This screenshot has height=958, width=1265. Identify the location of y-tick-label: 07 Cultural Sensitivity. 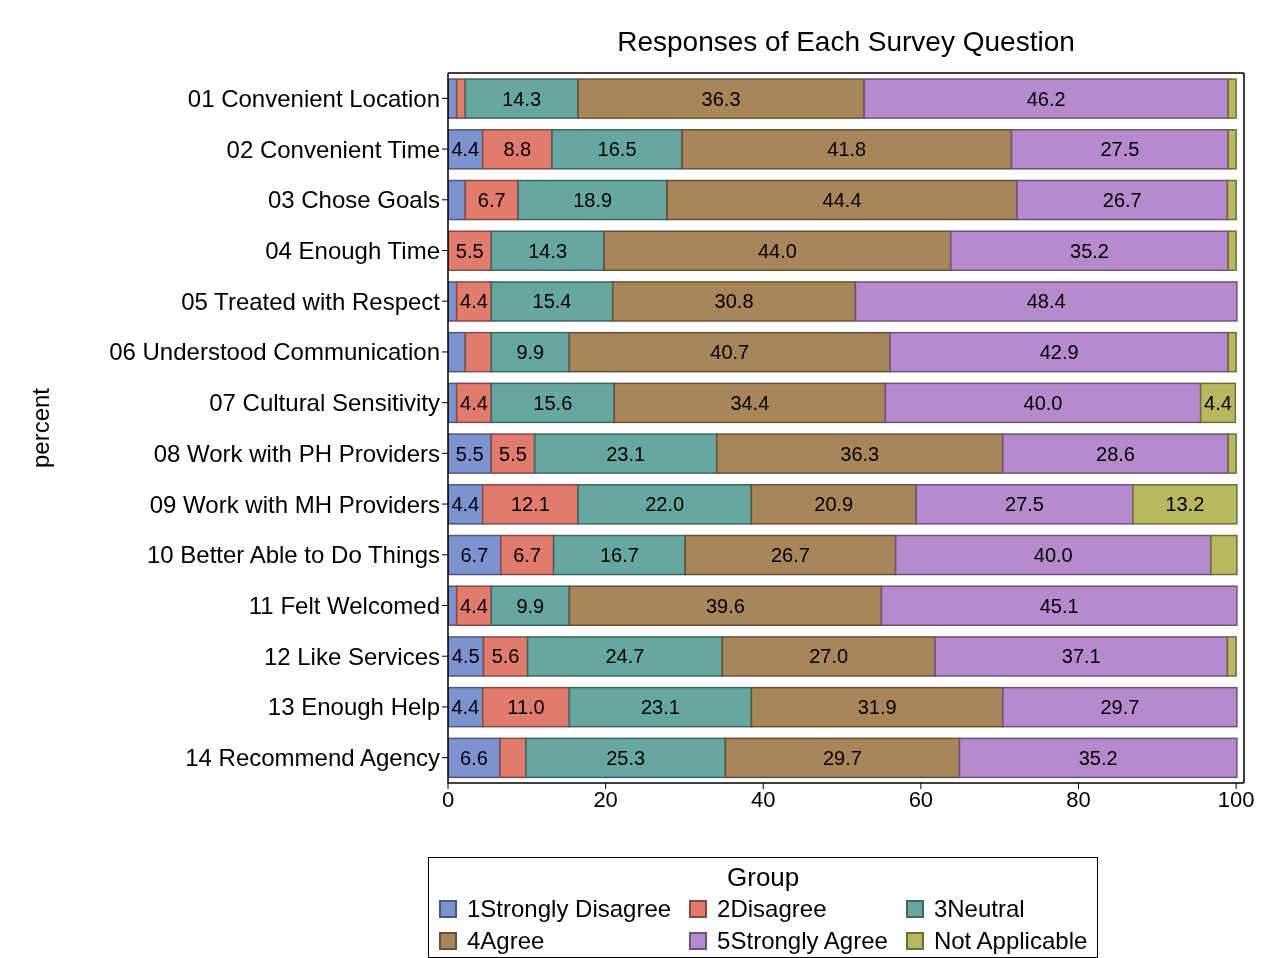
(324, 403).